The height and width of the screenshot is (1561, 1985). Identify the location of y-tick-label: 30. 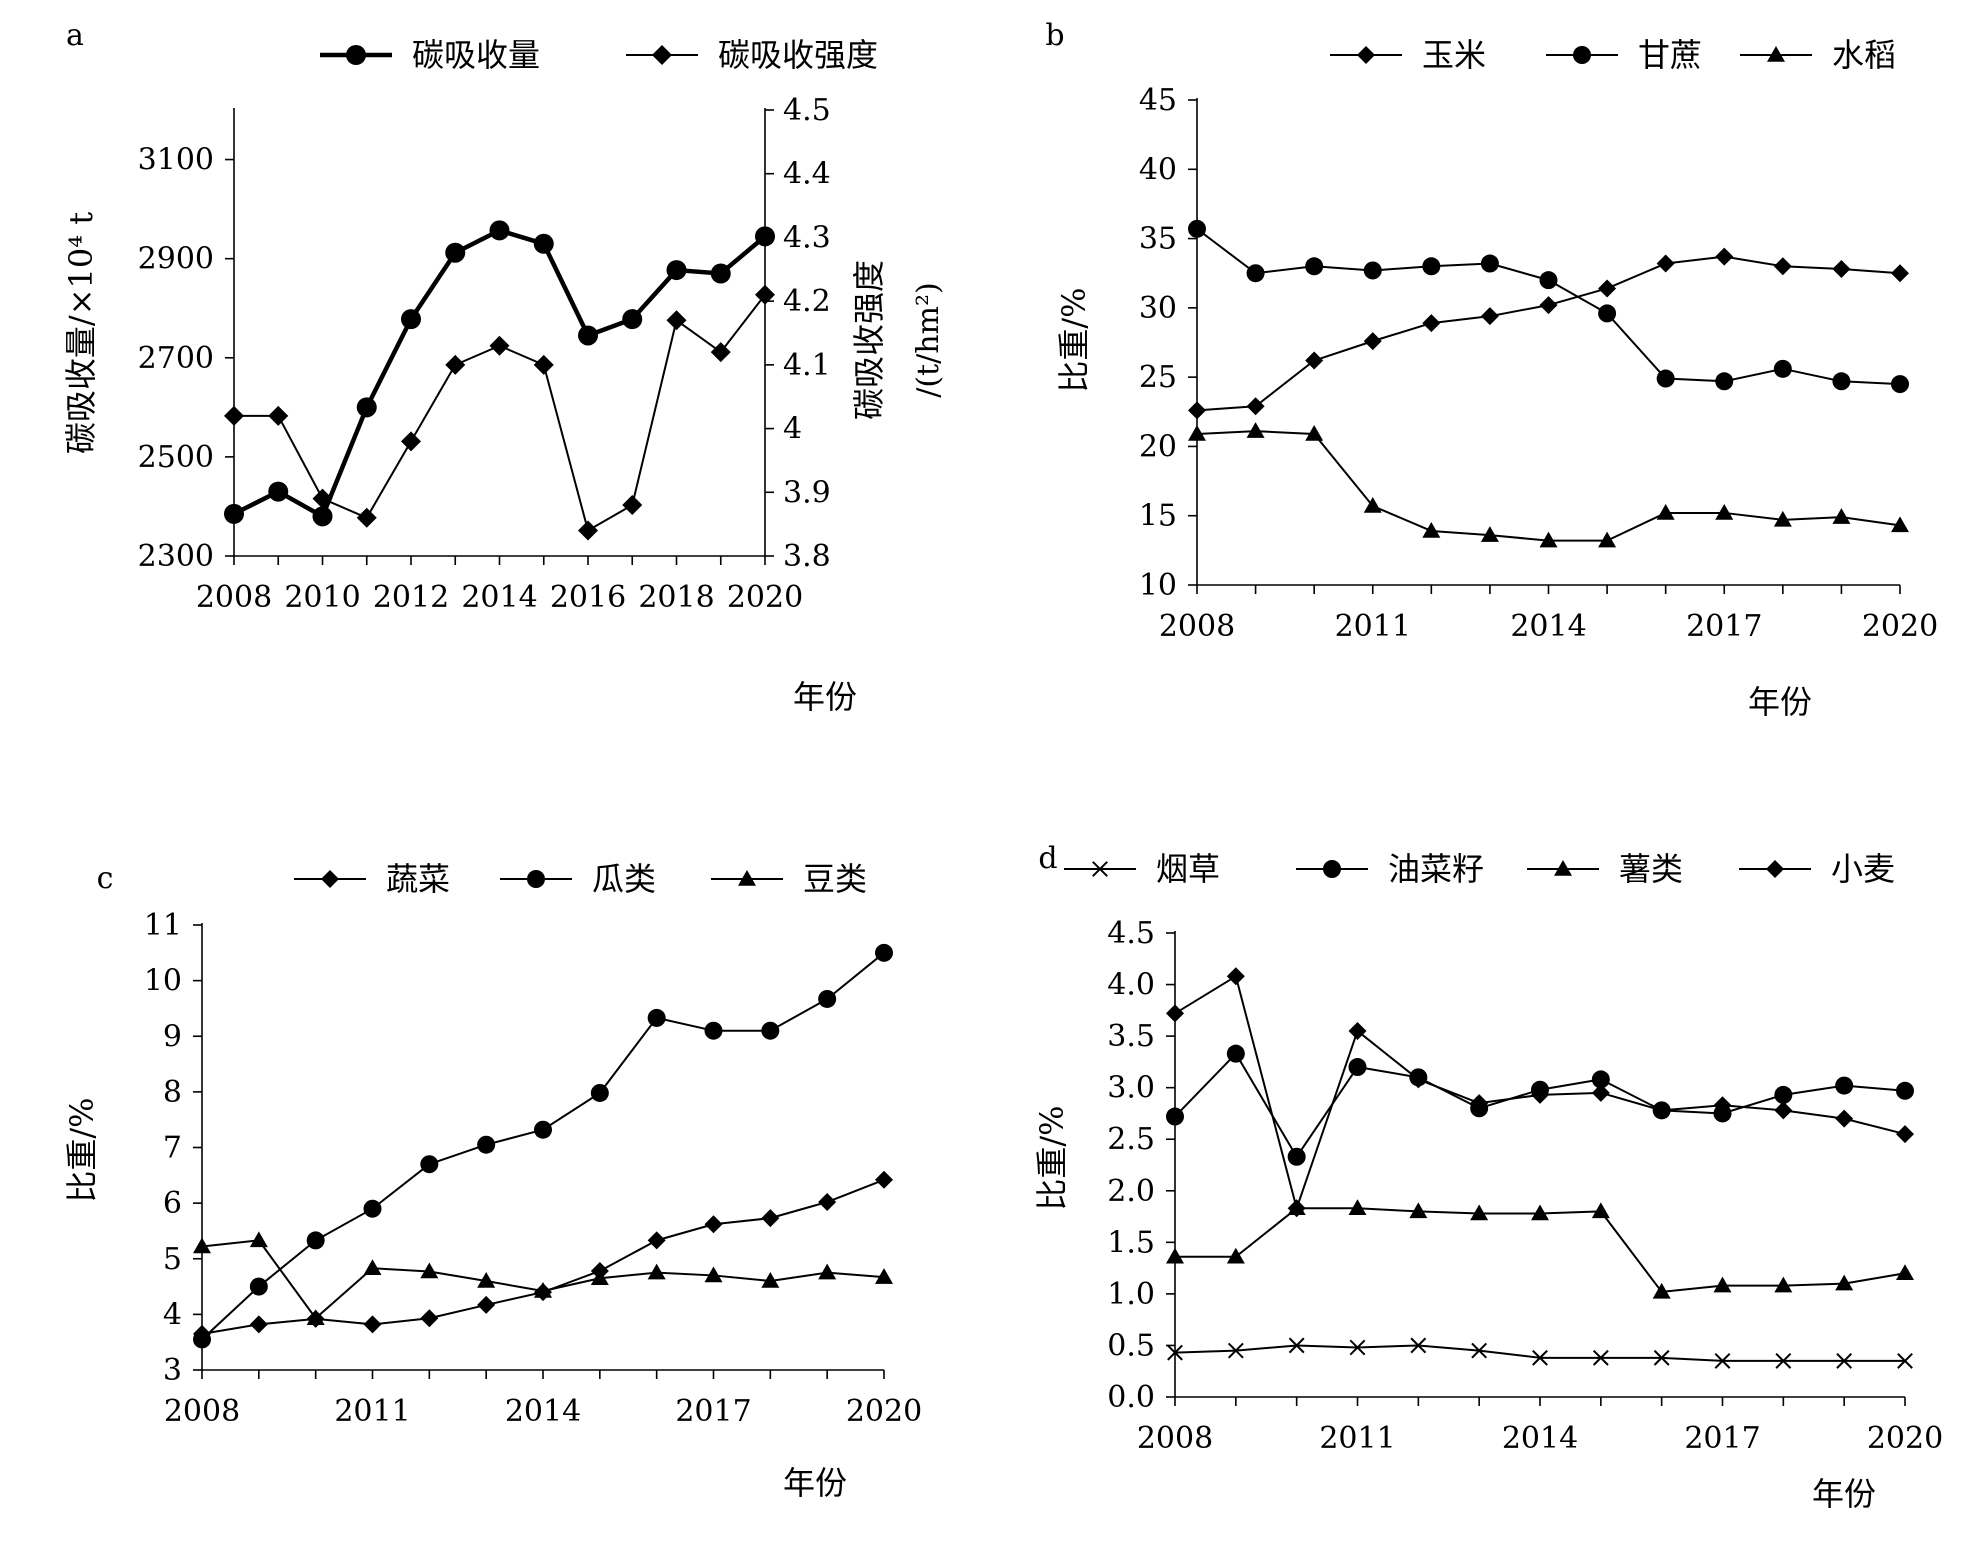
(1158, 308).